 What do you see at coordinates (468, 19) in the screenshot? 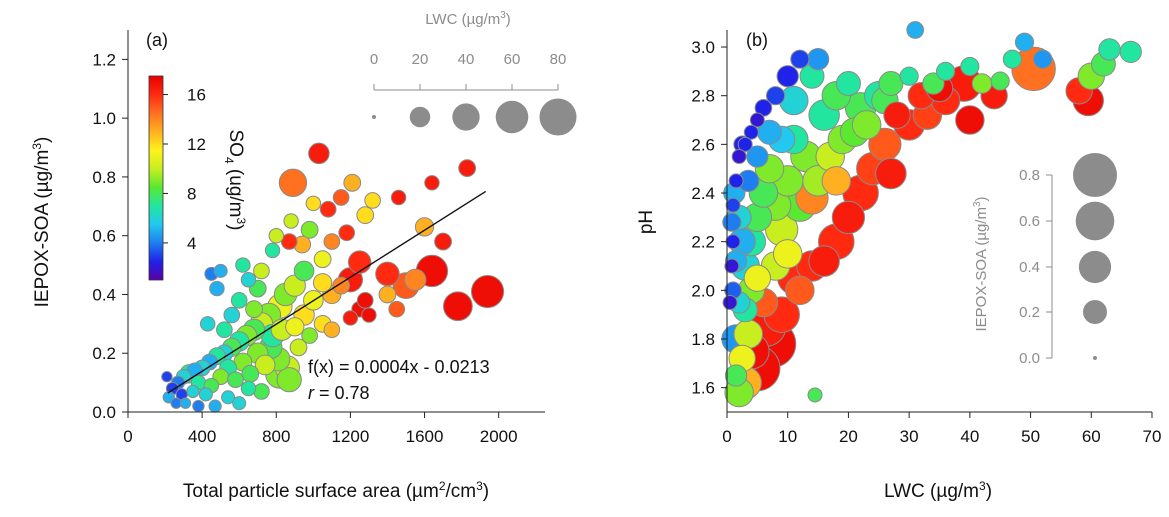
I see `size-legend-a-title: LWC (µg/m3)` at bounding box center [468, 19].